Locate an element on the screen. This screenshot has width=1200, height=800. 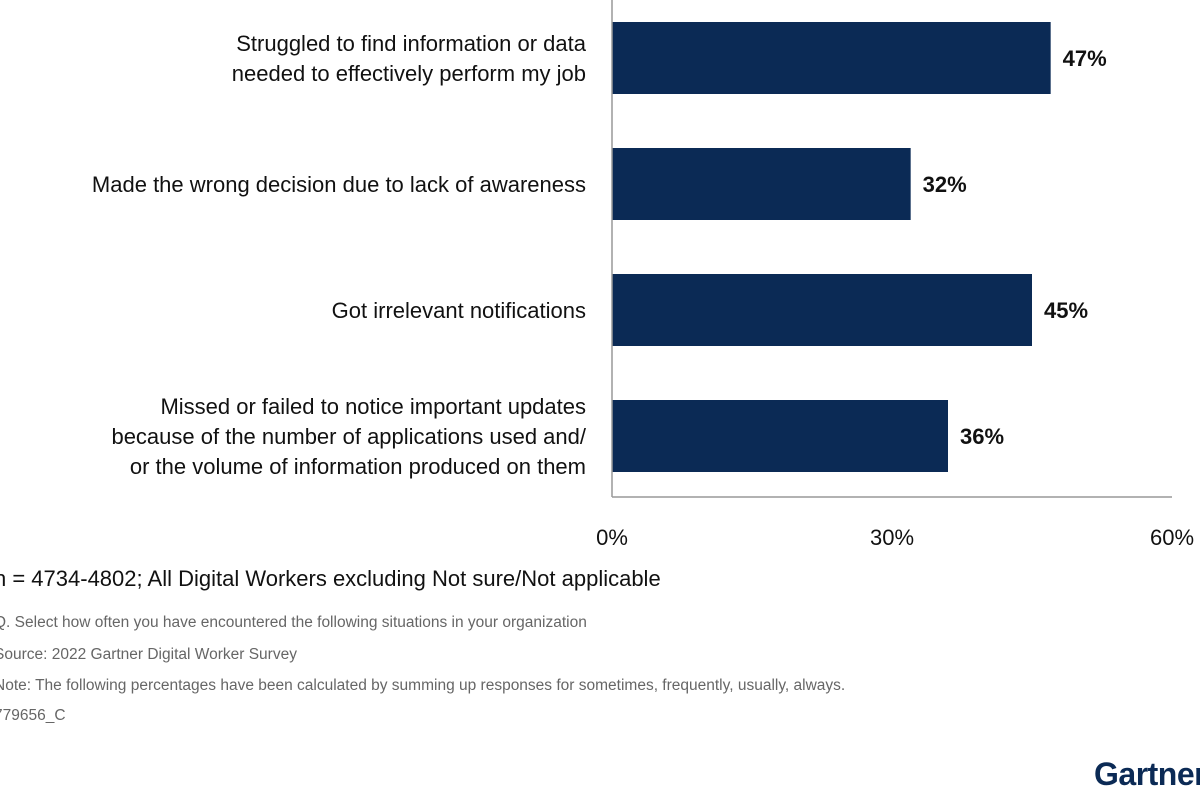
category-label: Got irrelevant notifications is located at coordinates (459, 310).